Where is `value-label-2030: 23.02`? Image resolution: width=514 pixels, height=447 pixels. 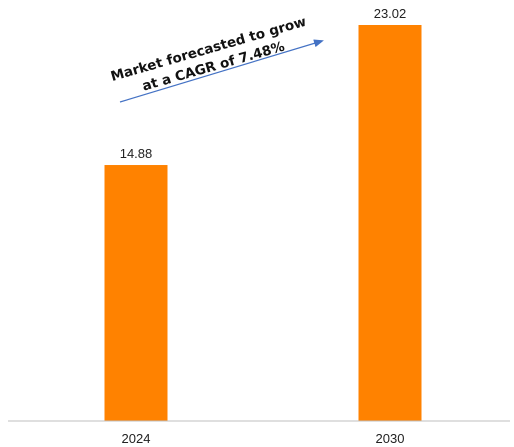 value-label-2030: 23.02 is located at coordinates (390, 13).